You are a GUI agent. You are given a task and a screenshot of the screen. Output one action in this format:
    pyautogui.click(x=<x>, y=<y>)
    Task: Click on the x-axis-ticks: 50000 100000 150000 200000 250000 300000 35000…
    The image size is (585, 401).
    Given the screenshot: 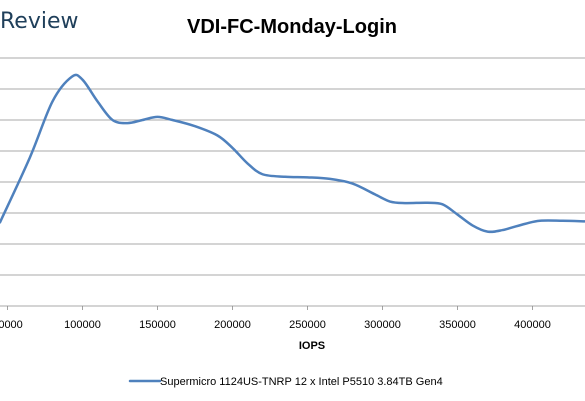 What is the action you would take?
    pyautogui.click(x=275, y=318)
    